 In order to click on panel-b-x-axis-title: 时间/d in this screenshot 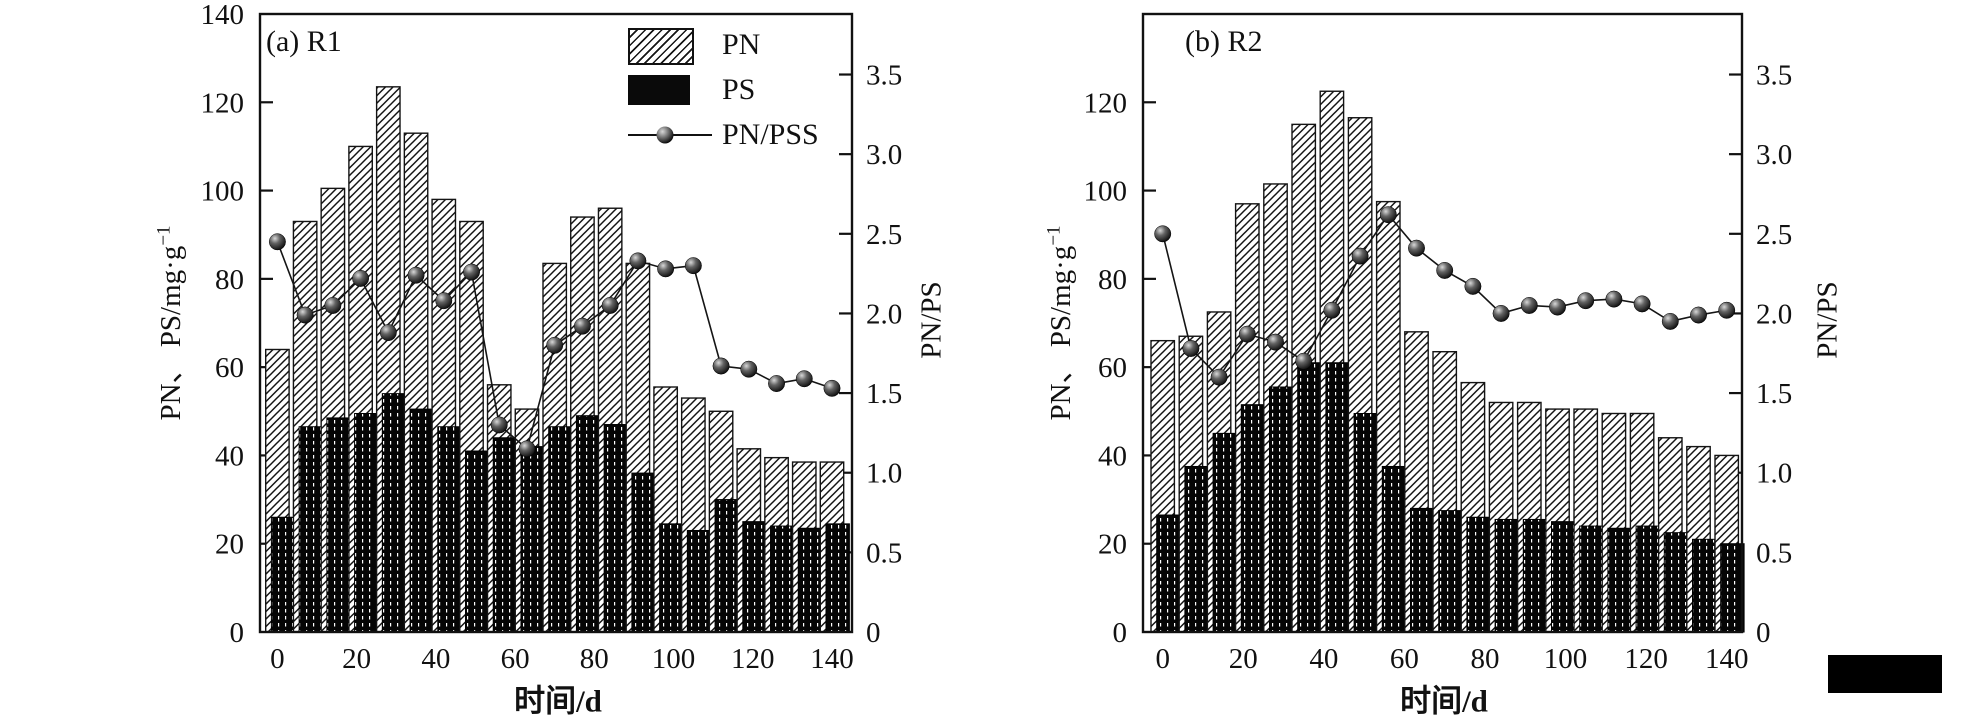, I will do `click(1444, 701)`.